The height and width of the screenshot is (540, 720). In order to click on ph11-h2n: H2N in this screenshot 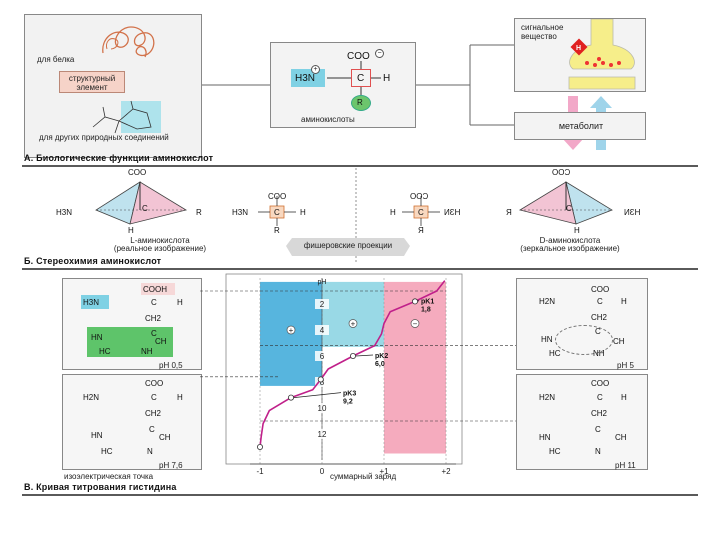, I will do `click(547, 397)`.